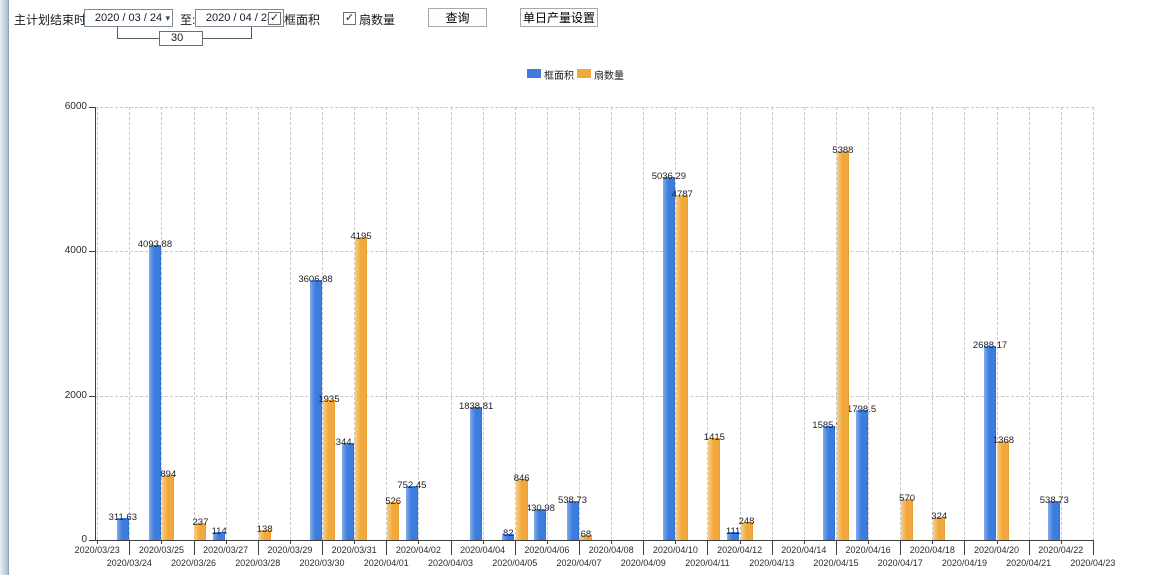 This screenshot has width=1150, height=575. Describe the element at coordinates (1003, 441) in the screenshot. I see `bar-value-label: 1368` at that location.